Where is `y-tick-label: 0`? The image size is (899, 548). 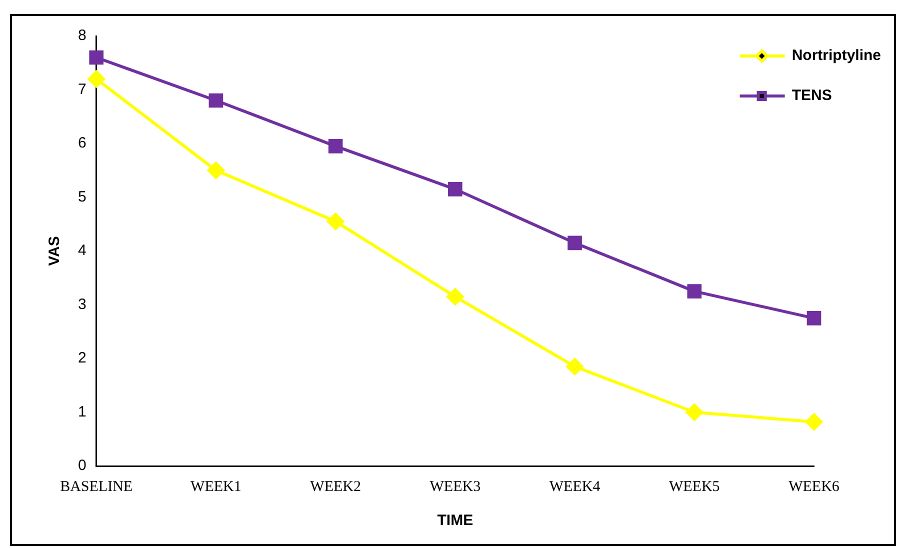 y-tick-label: 0 is located at coordinates (82, 465).